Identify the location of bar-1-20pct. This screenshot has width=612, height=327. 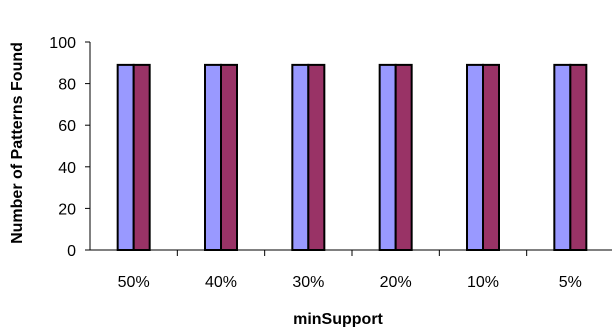
(387, 157).